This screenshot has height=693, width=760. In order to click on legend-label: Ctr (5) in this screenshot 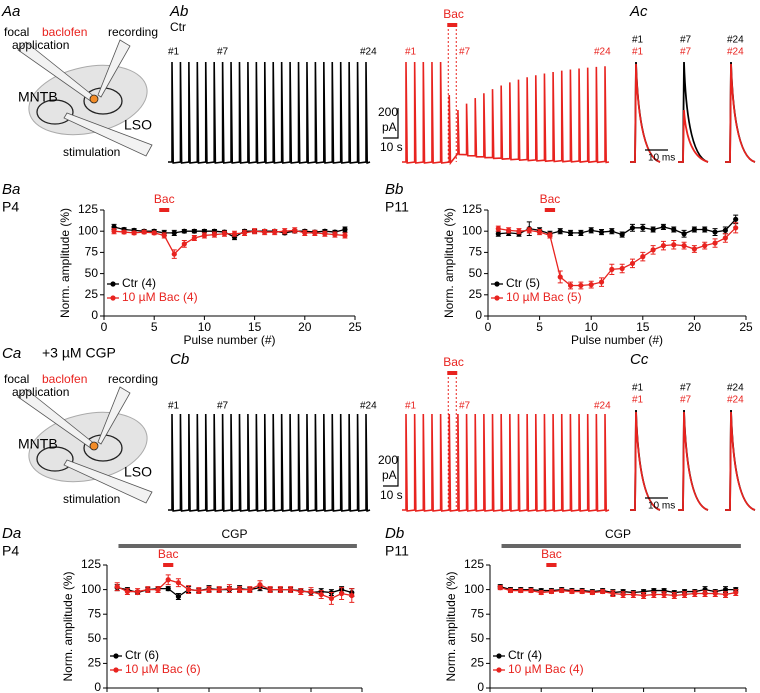, I will do `click(523, 283)`.